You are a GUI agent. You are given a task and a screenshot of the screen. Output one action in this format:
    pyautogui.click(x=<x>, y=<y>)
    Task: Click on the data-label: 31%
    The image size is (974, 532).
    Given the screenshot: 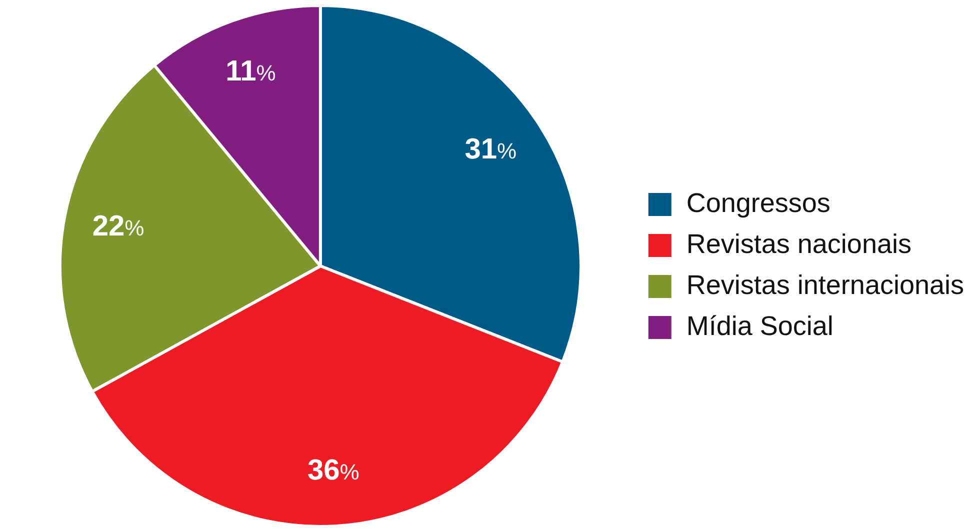 What is the action you would take?
    pyautogui.click(x=490, y=149)
    